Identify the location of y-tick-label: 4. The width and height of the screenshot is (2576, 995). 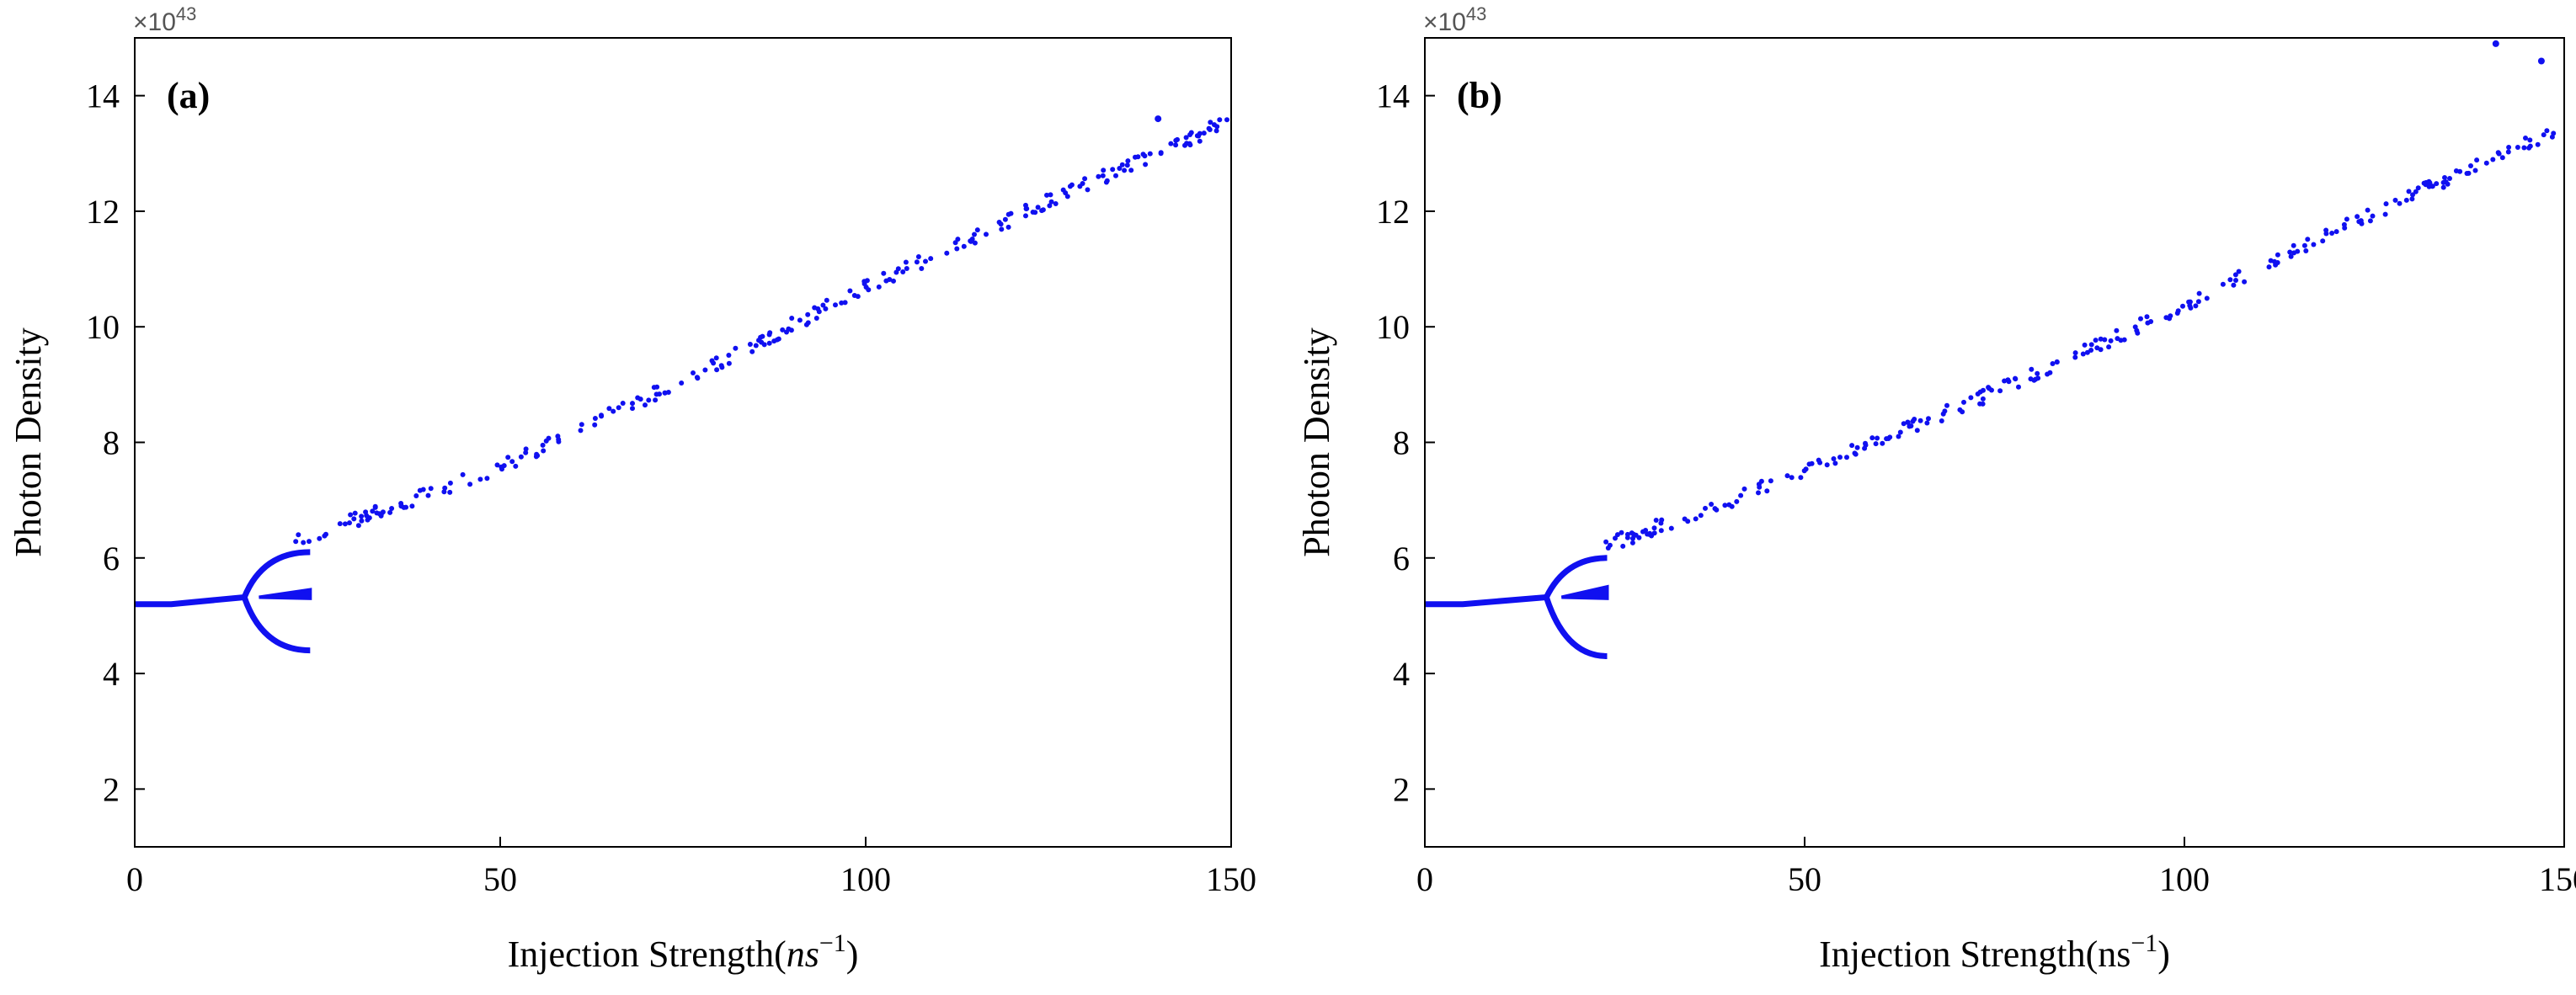
(111, 674).